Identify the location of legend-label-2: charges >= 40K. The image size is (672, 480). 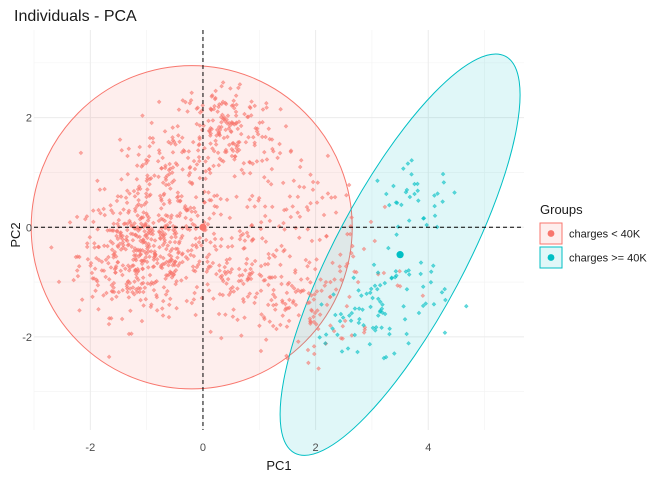
(608, 259).